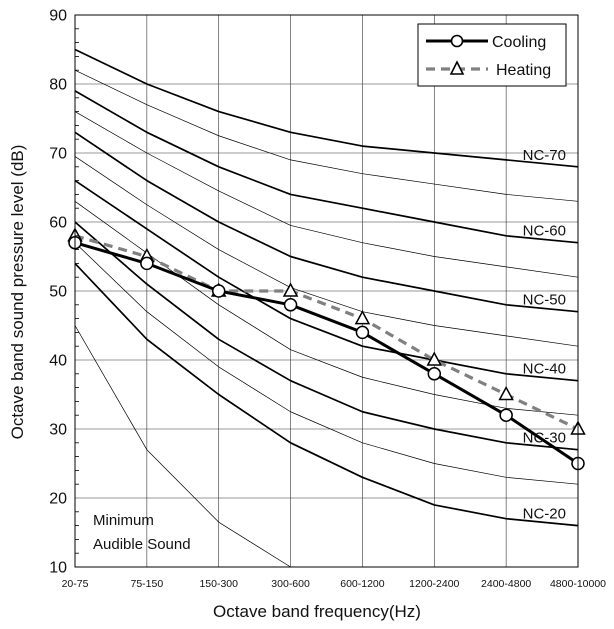 This screenshot has height=629, width=614. What do you see at coordinates (58, 568) in the screenshot?
I see `y-tick-label: 10` at bounding box center [58, 568].